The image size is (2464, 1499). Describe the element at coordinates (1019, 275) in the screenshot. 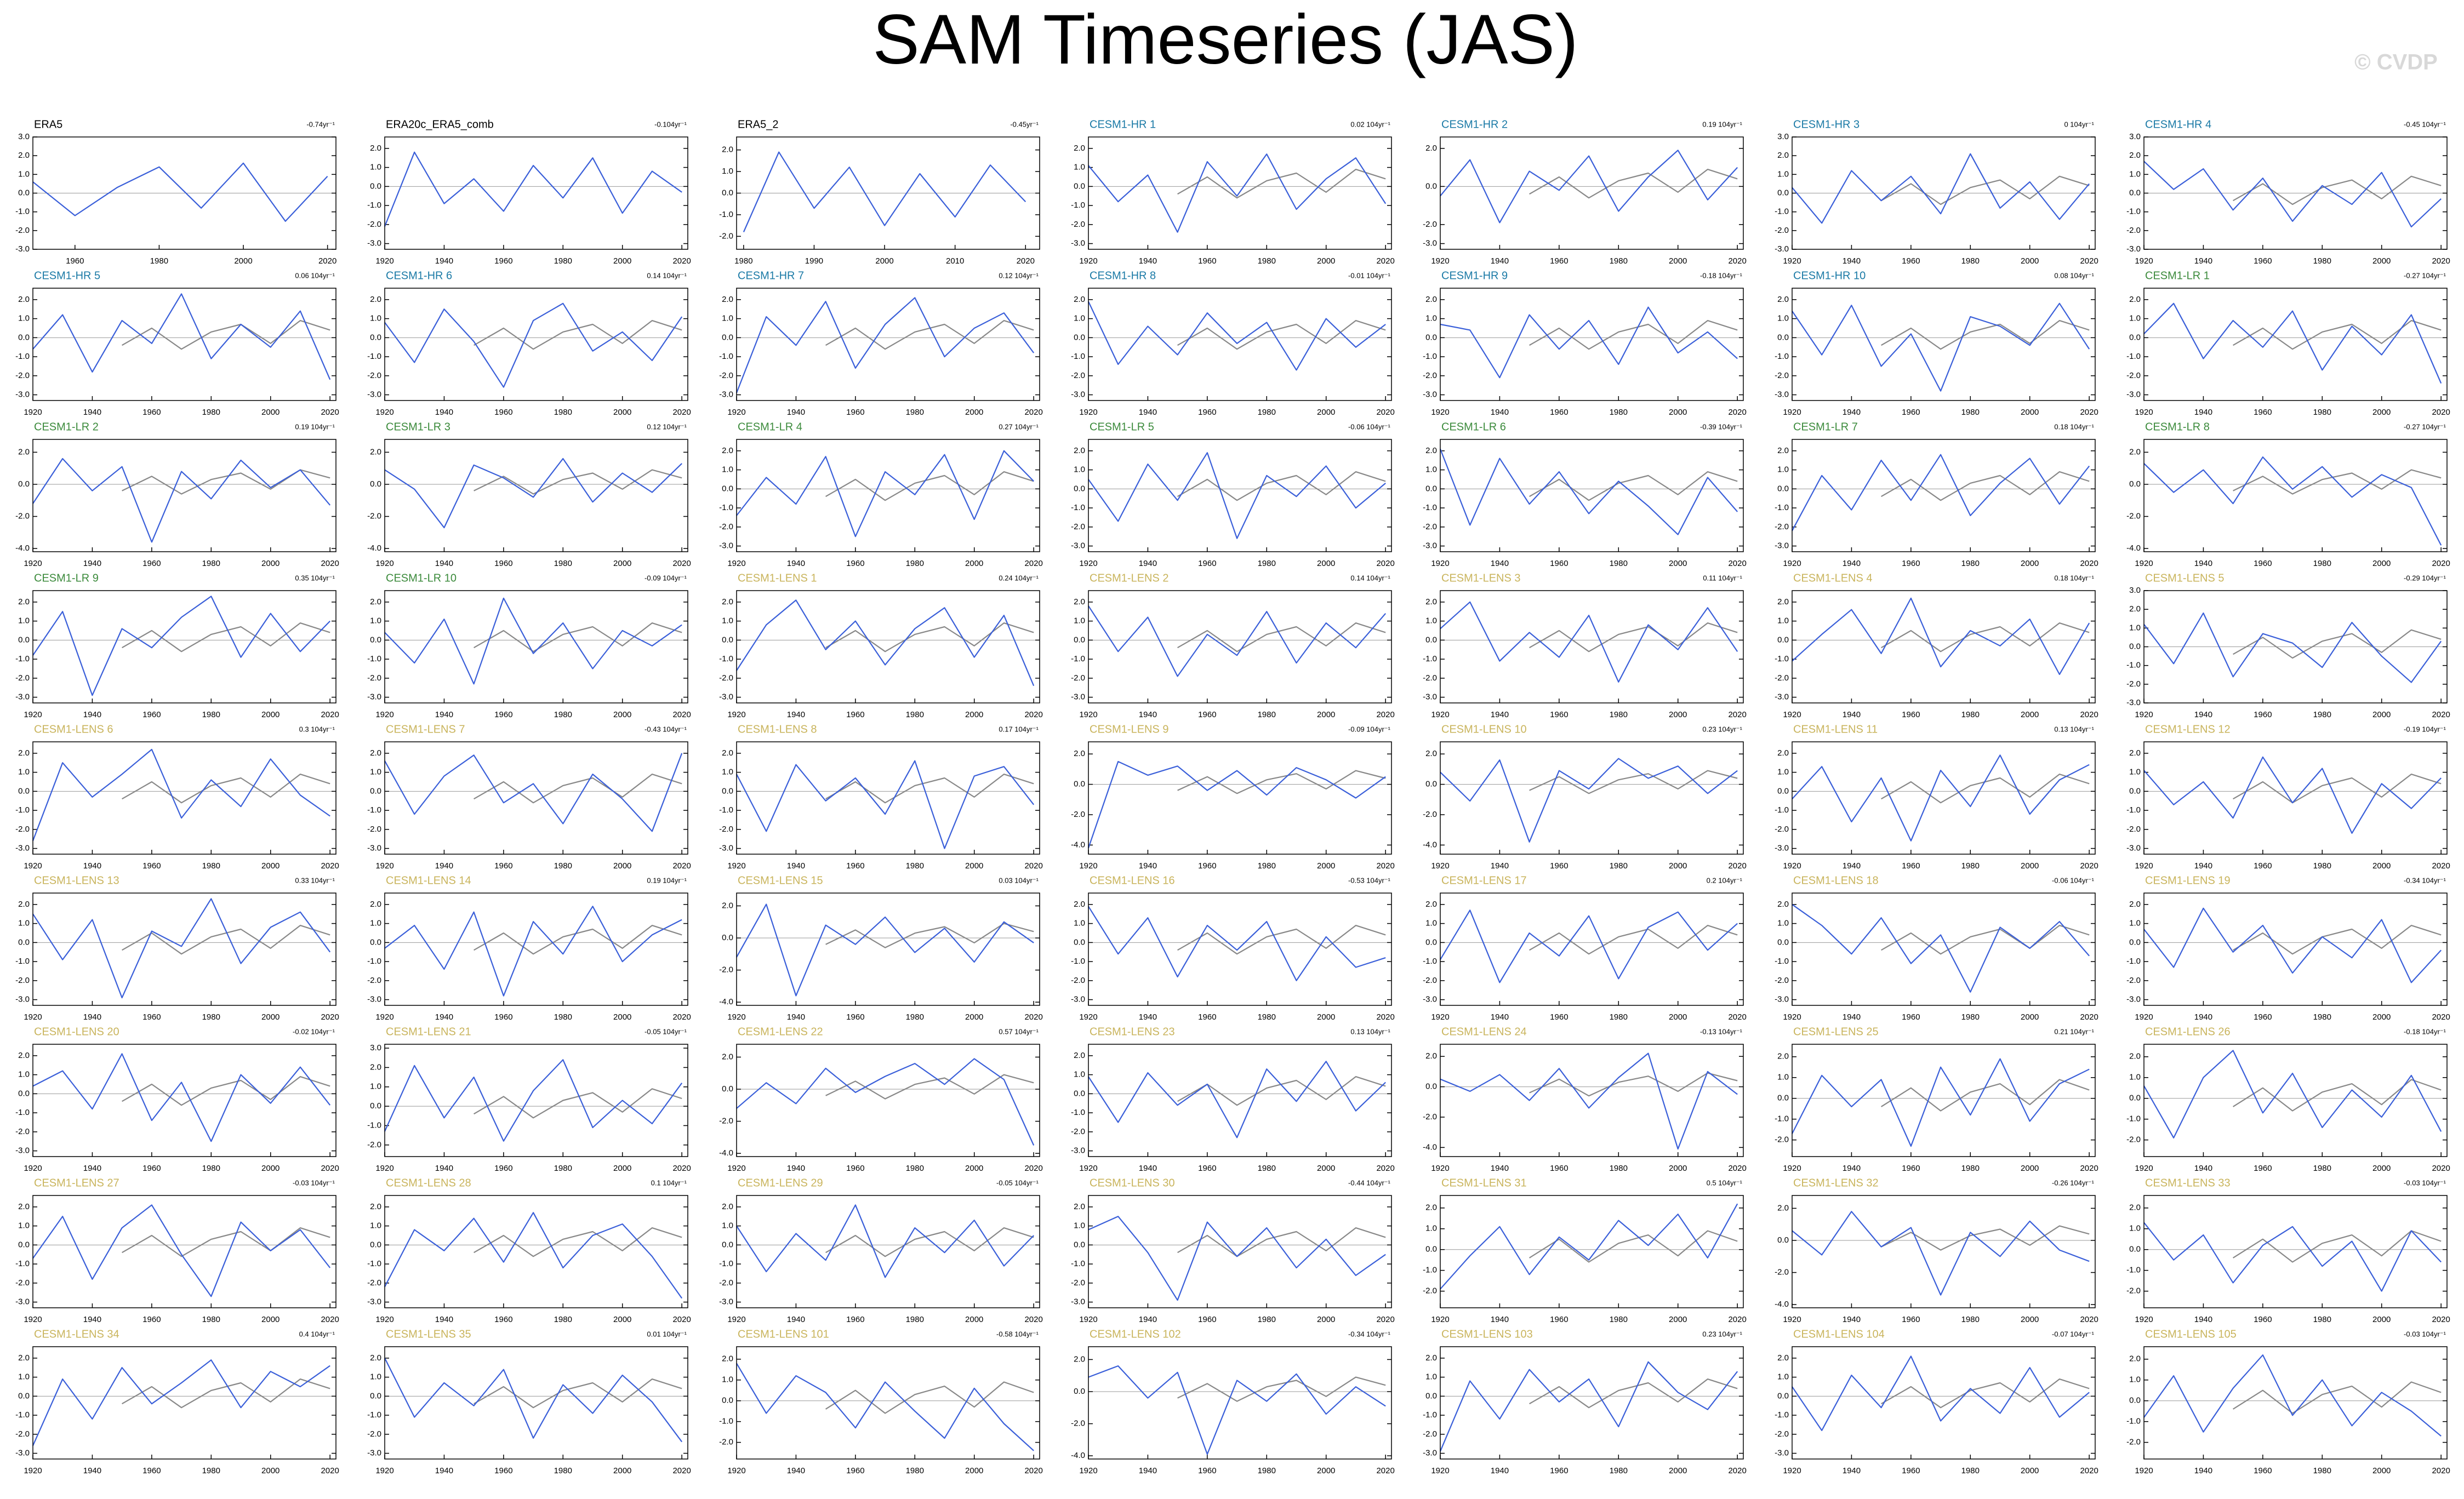

I see `trend-label: 0.12 104yr⁻¹` at that location.